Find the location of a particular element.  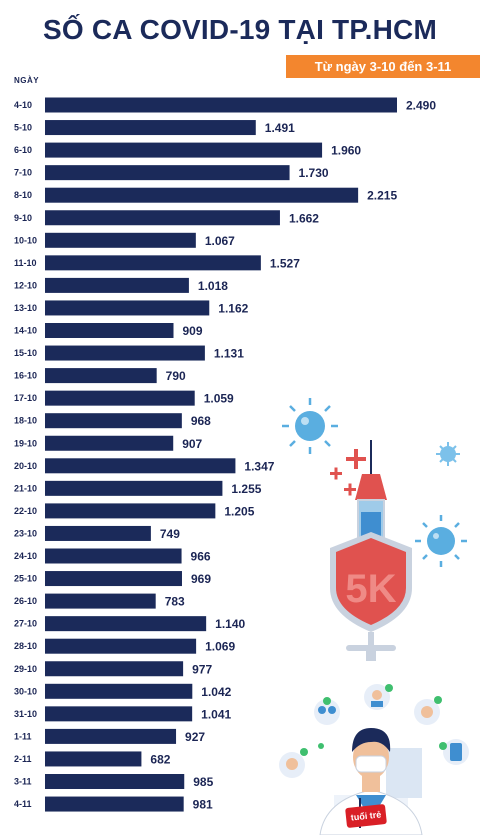

value-label: 1.041 is located at coordinates (216, 714).